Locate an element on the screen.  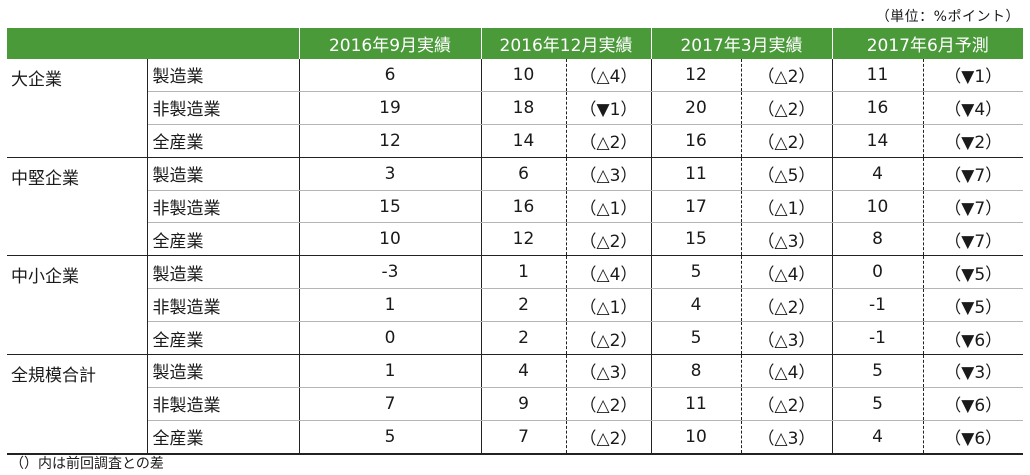
cell-value: 17 is located at coordinates (695, 207).